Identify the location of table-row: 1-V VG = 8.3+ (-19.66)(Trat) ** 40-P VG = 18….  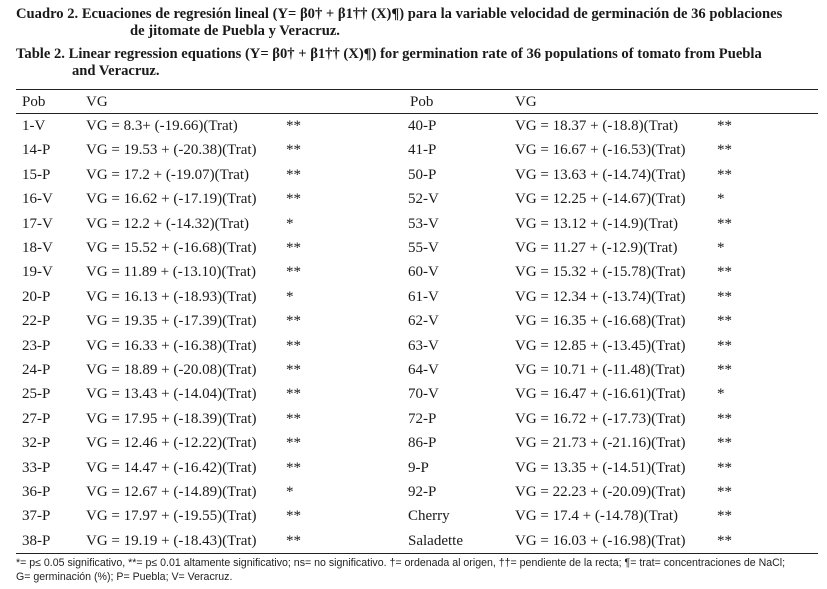
(413, 126).